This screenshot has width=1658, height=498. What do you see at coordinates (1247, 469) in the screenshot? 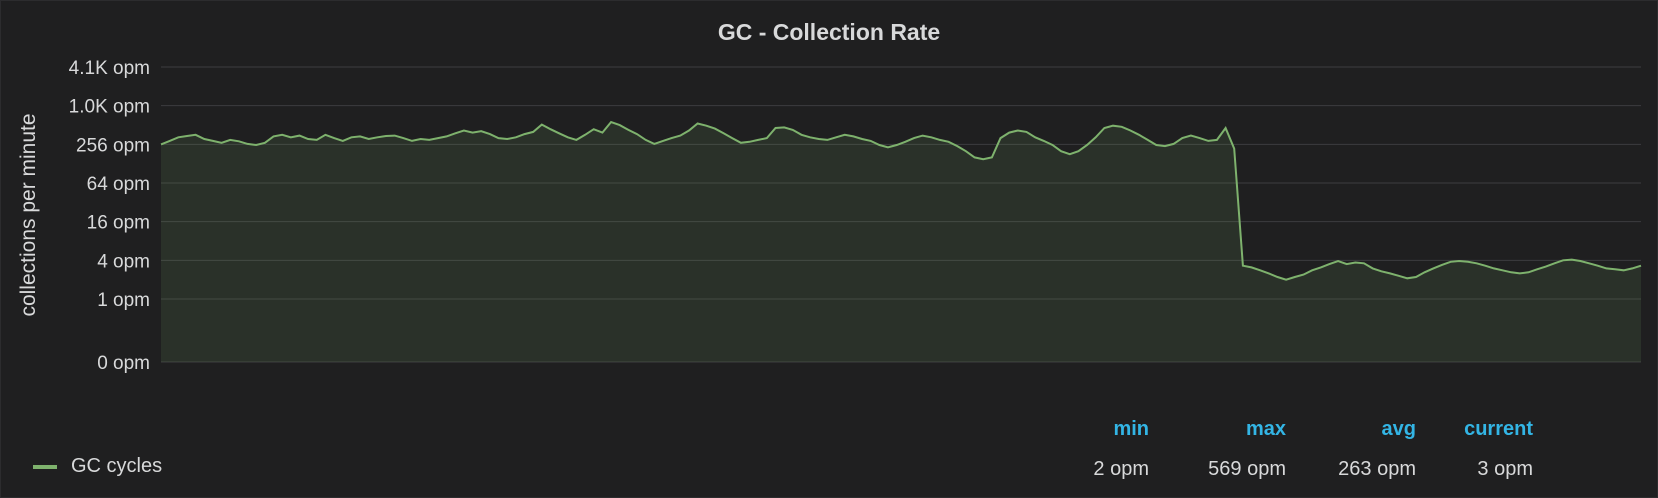
I see `stat-value-max: 569 opm` at bounding box center [1247, 469].